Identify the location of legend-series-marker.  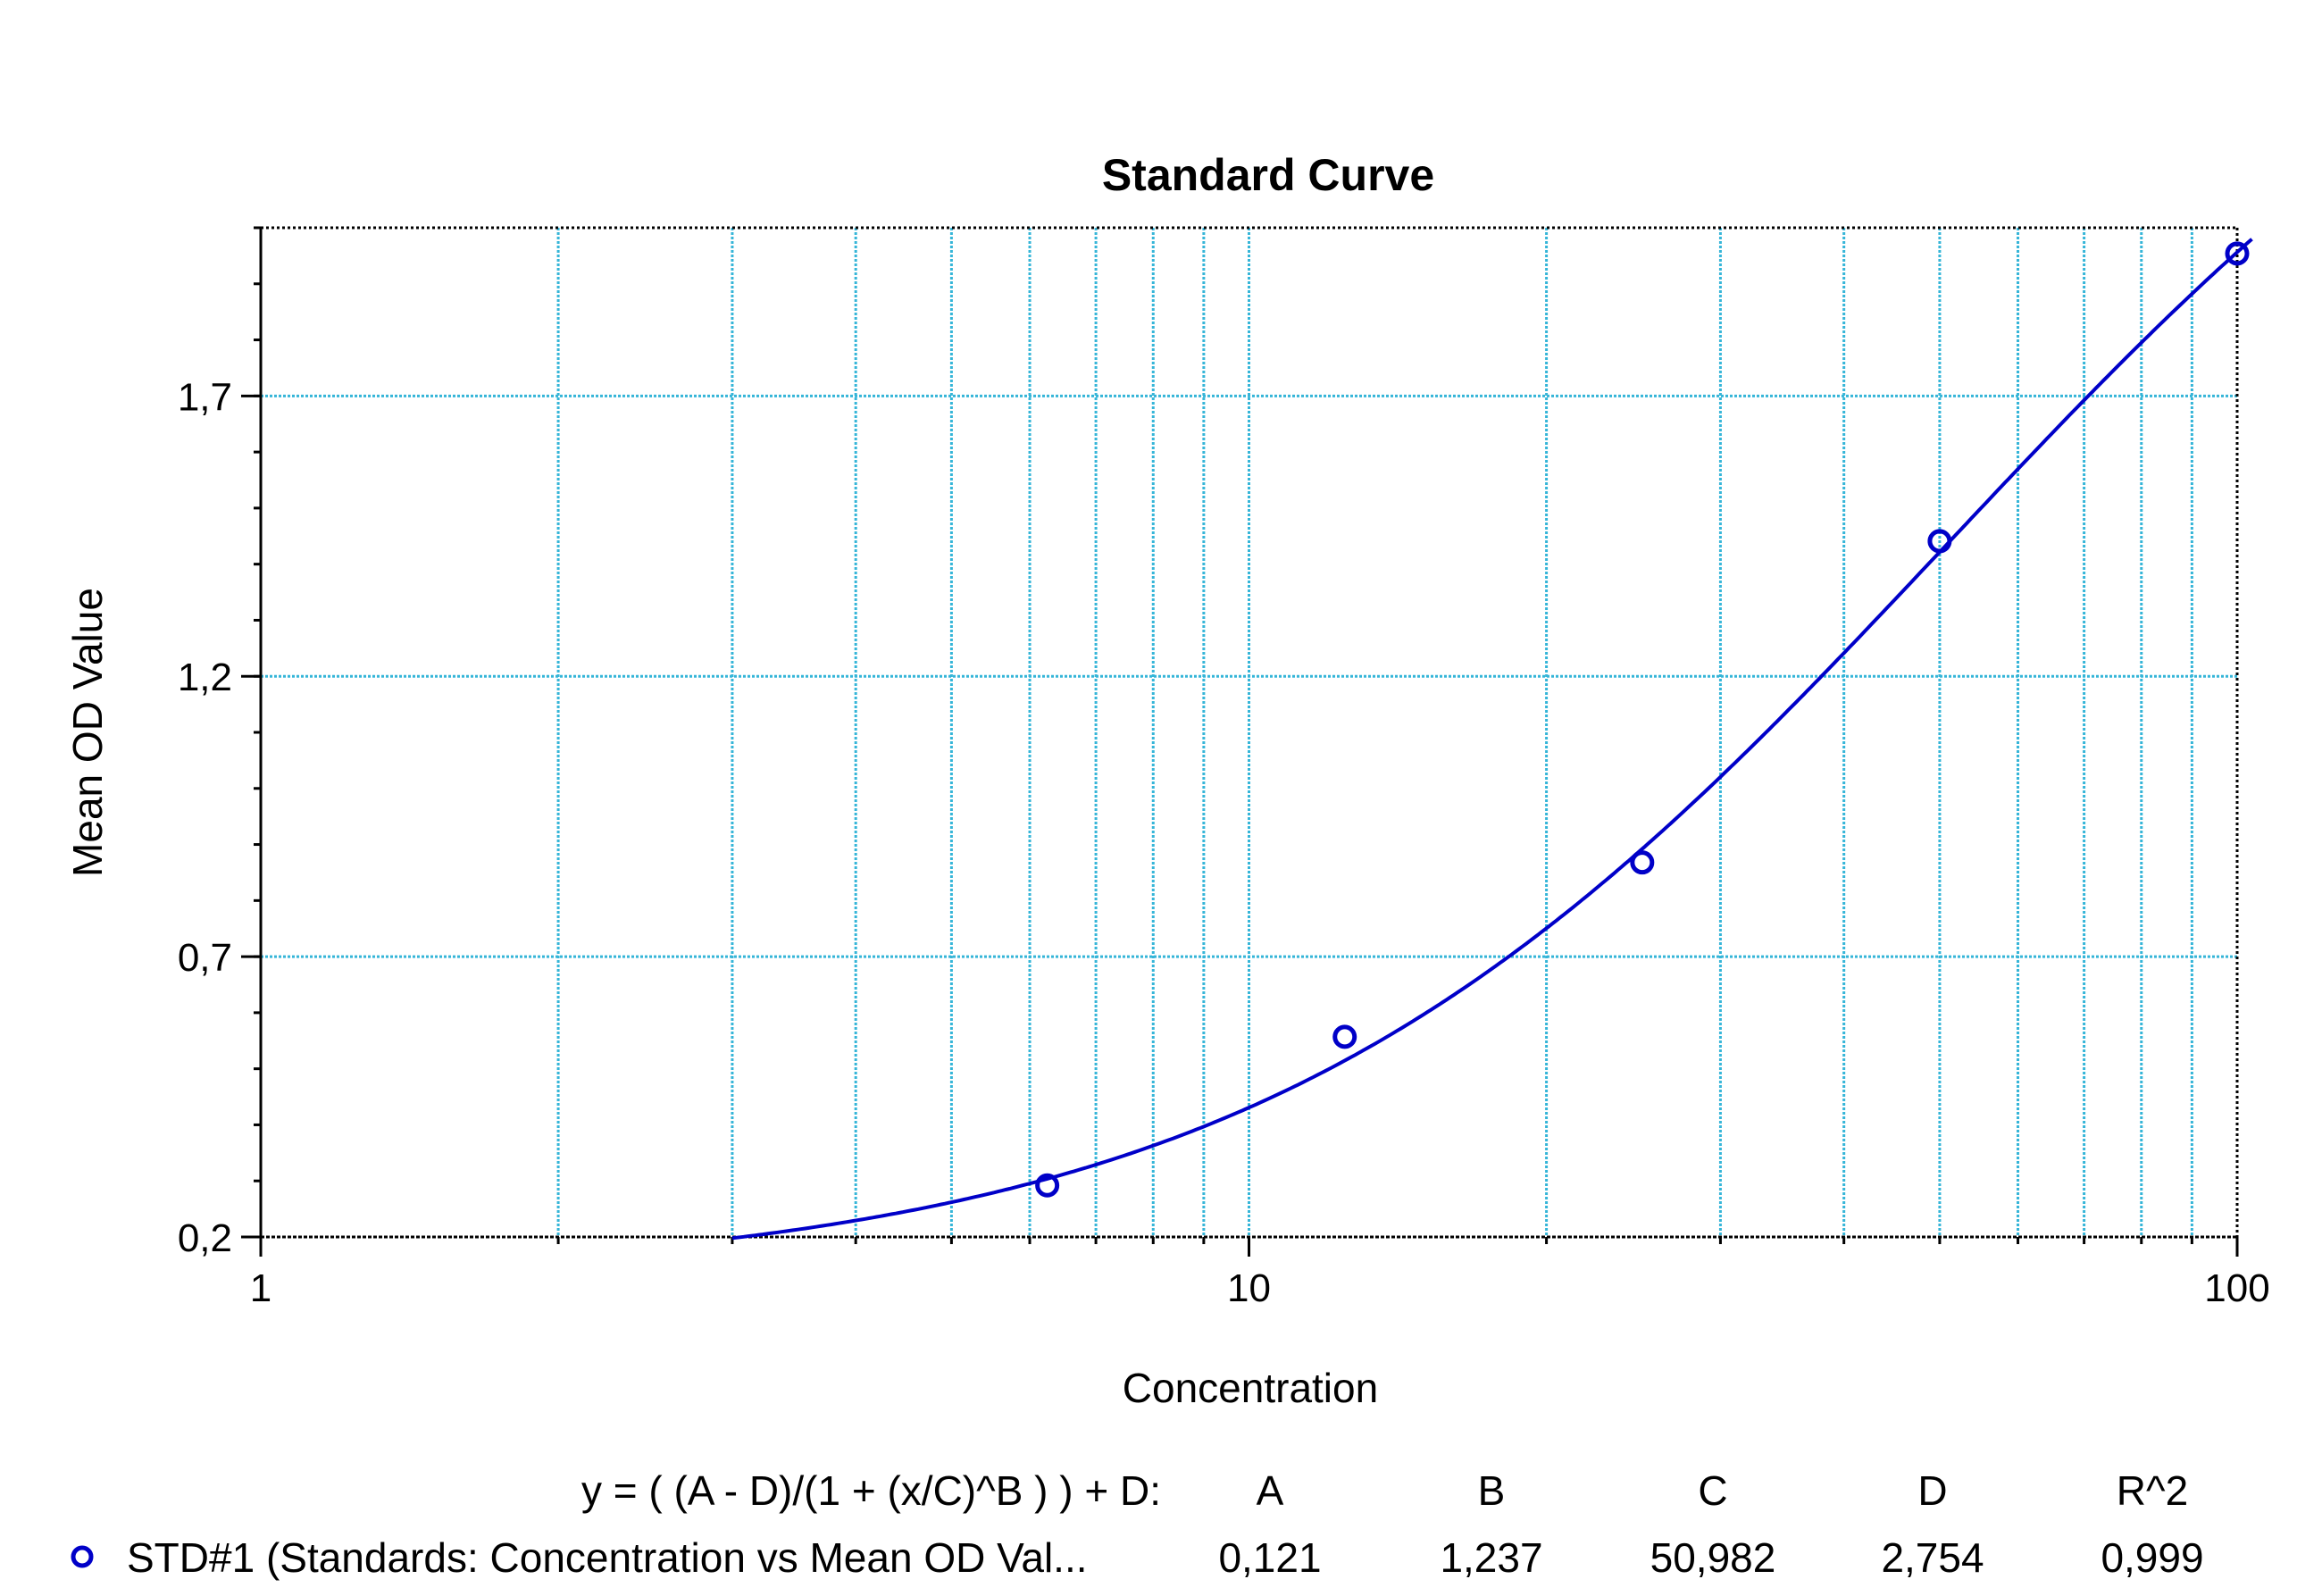
(82, 1557).